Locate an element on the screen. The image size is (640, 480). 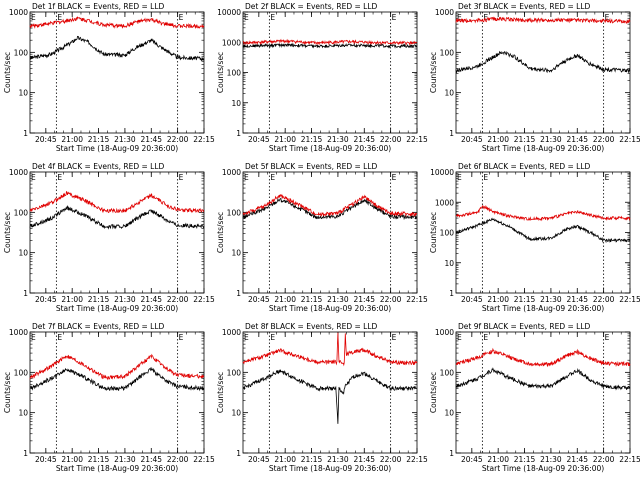
plot-frame is located at coordinates (330, 232).